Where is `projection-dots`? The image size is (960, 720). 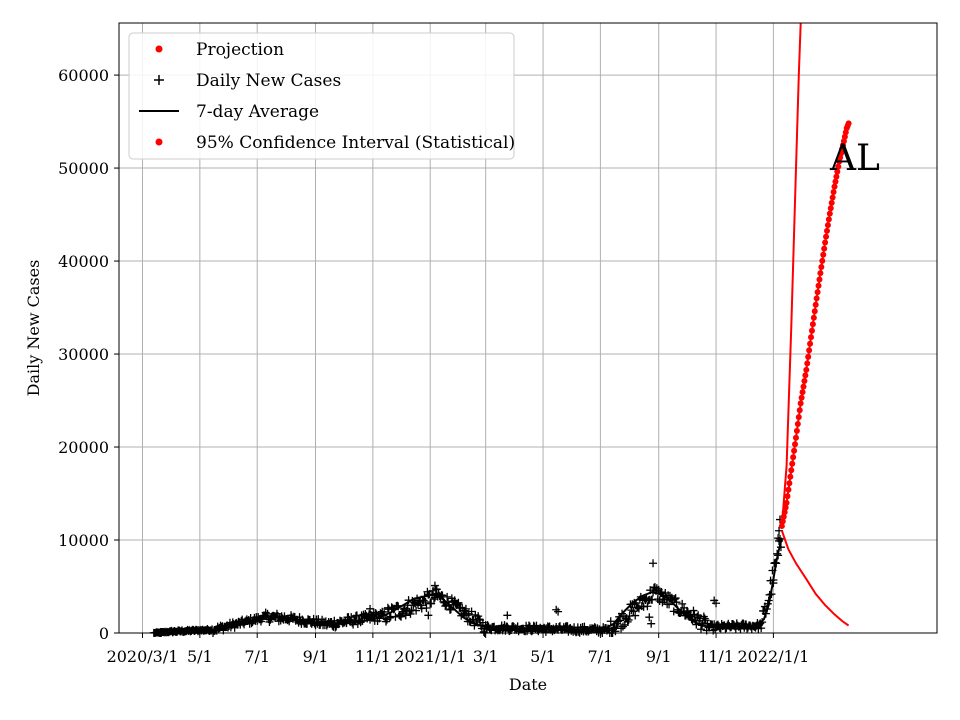 projection-dots is located at coordinates (815, 325).